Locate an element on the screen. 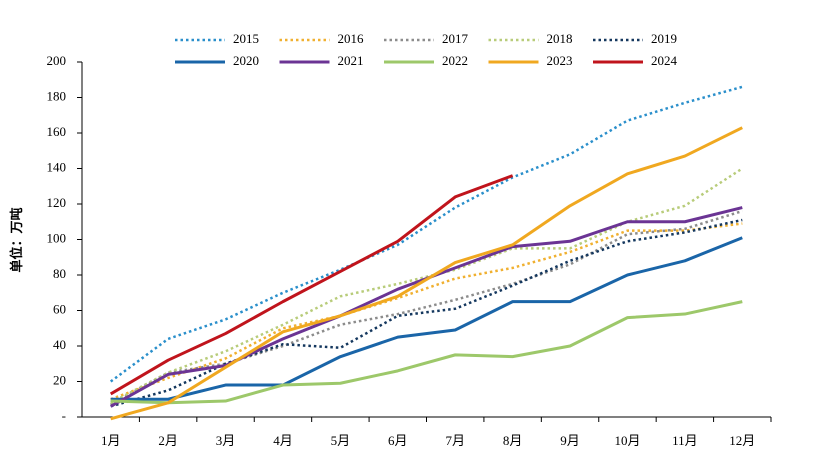 The image size is (822, 471). legend-label: 2021 is located at coordinates (351, 60).